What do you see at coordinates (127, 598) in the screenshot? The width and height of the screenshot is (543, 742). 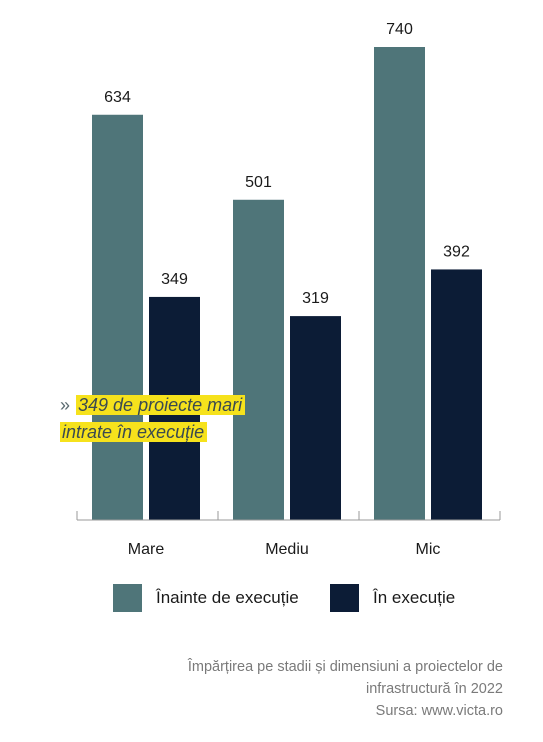 I see `legend-swatch-before` at bounding box center [127, 598].